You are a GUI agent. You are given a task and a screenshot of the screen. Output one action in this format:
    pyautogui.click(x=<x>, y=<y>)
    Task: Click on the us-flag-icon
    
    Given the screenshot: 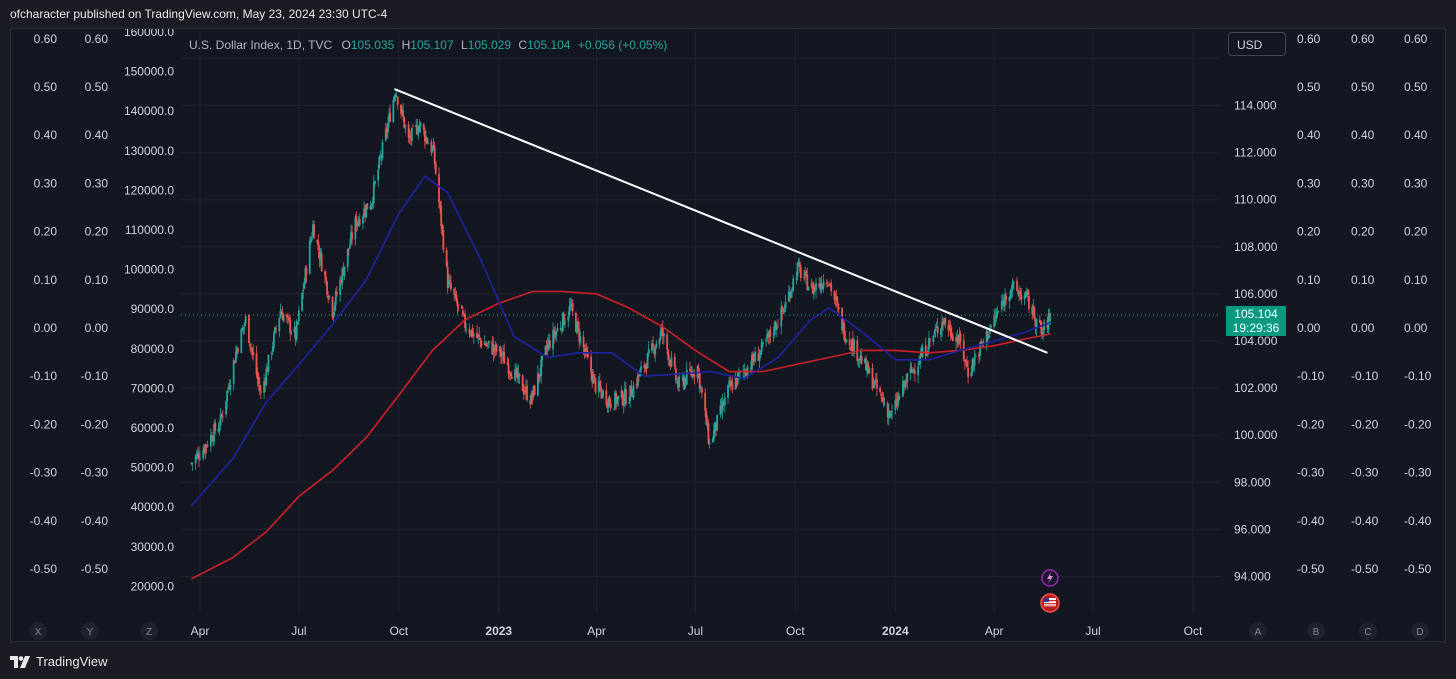 What is the action you would take?
    pyautogui.click(x=1050, y=603)
    